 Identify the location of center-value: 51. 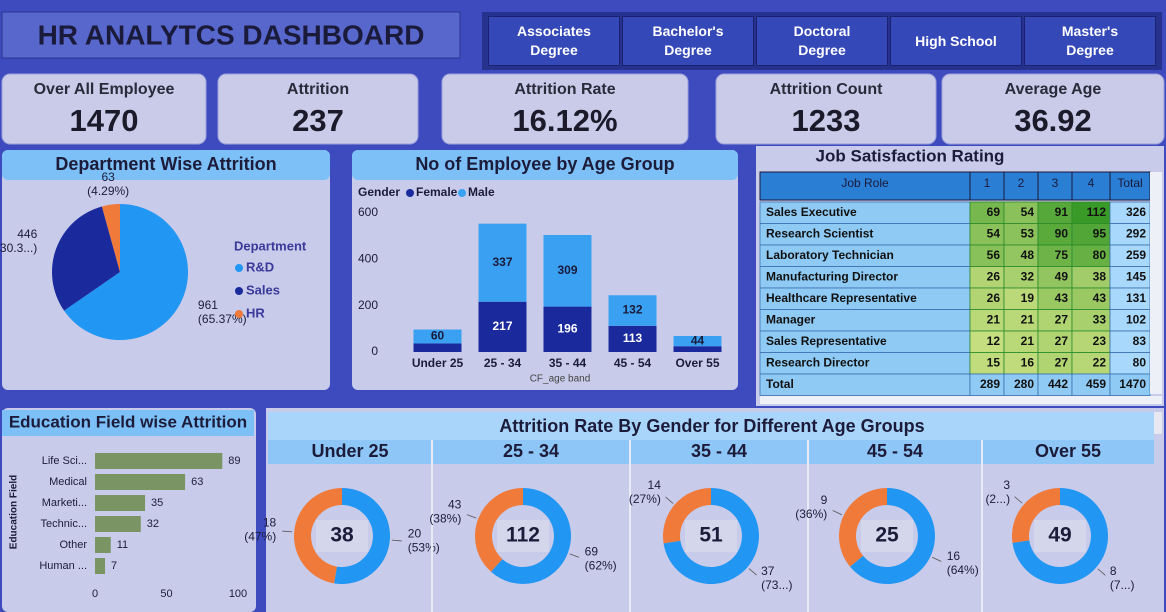
(711, 535).